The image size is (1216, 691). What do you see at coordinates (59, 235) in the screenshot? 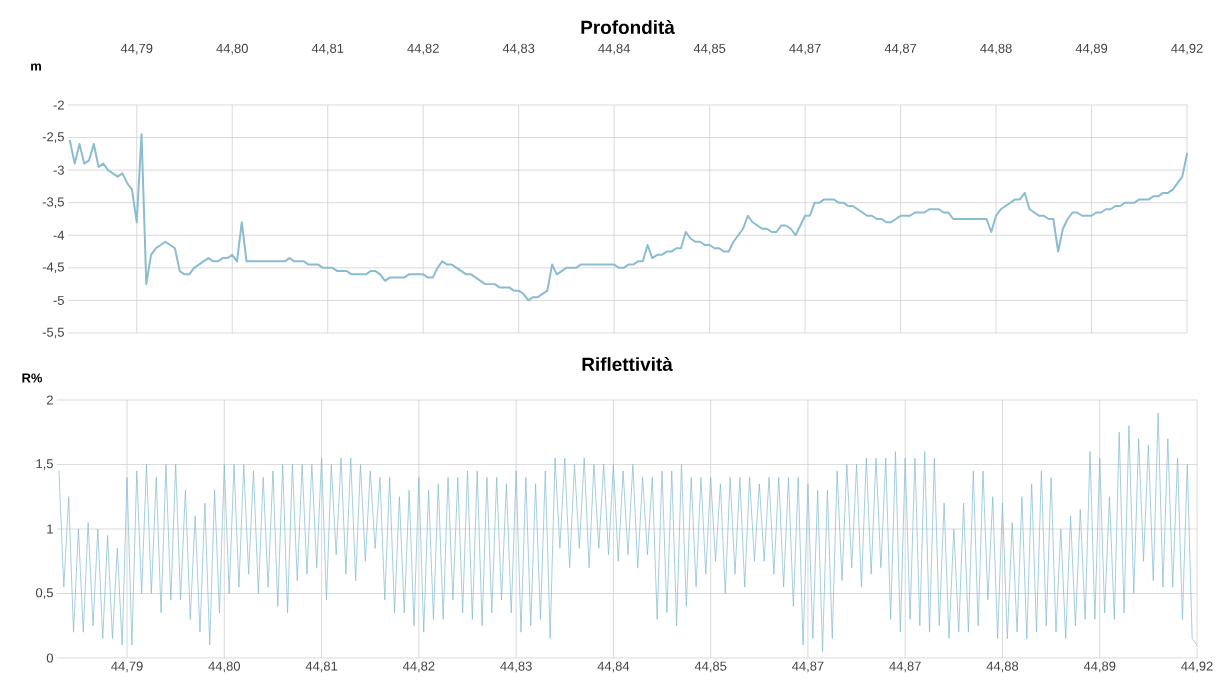
I see `y-tick-label: -4` at bounding box center [59, 235].